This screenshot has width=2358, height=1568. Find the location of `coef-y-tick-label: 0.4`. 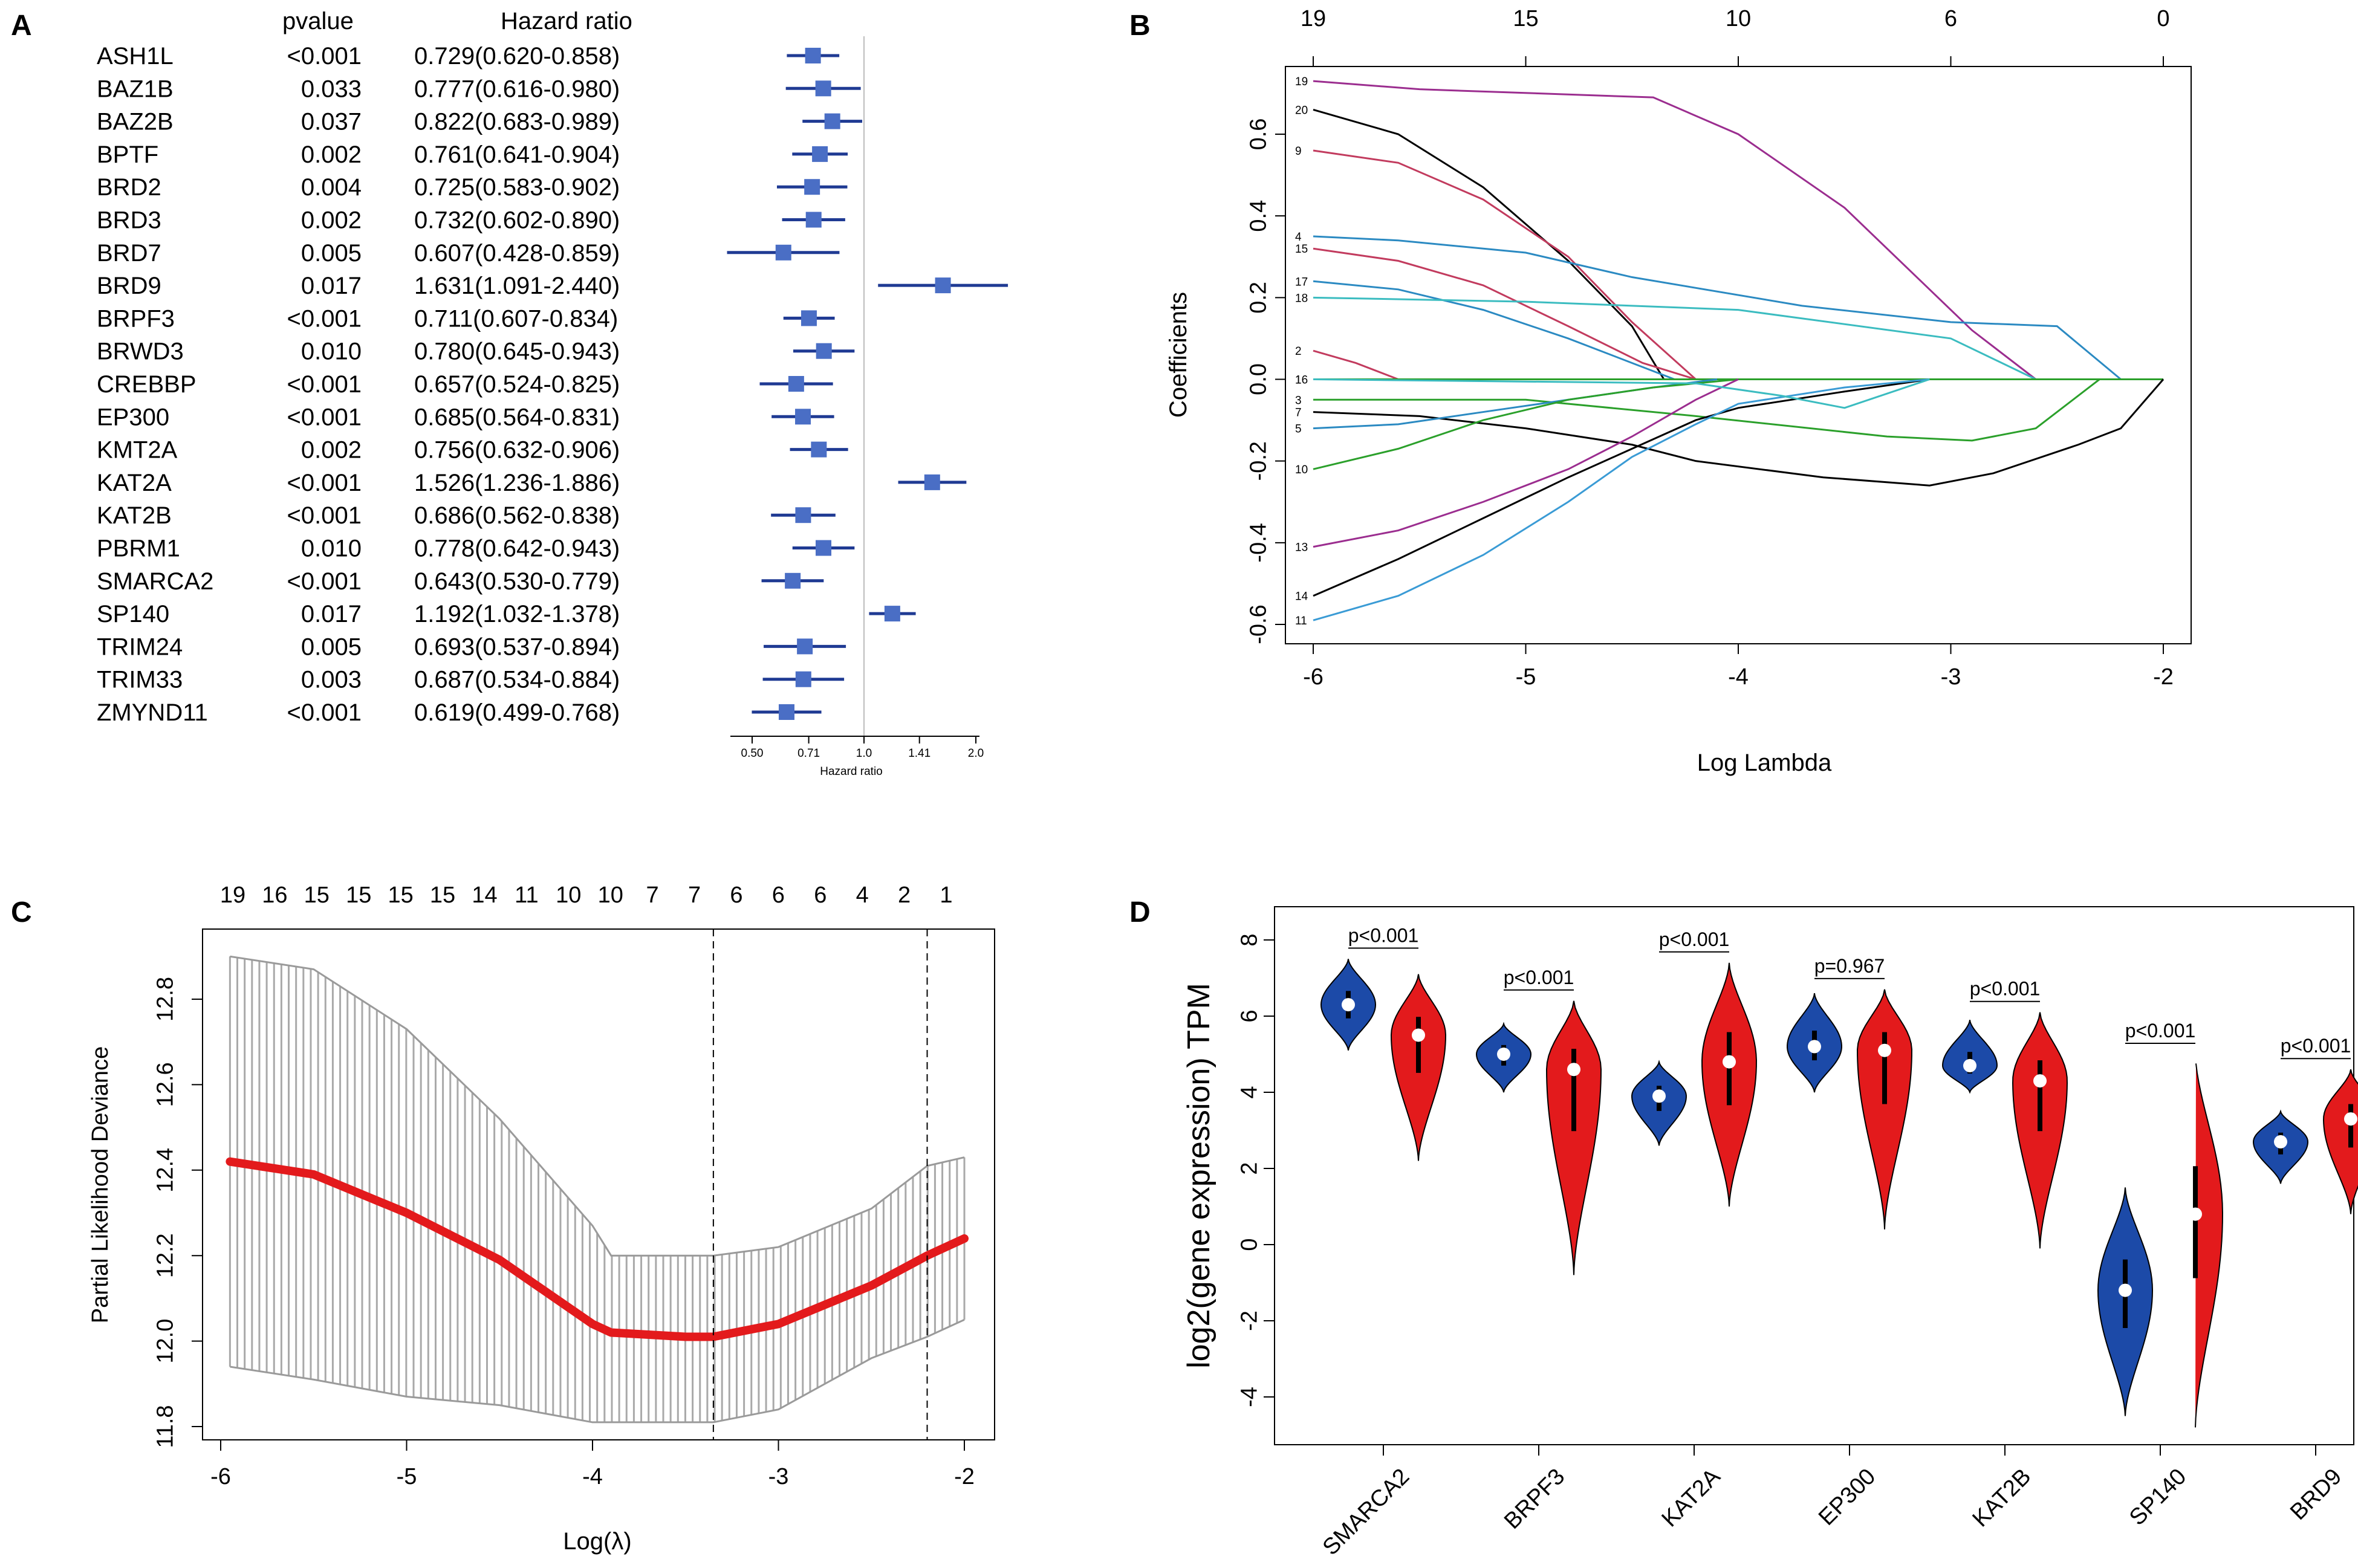

coef-y-tick-label: 0.4 is located at coordinates (1258, 216).